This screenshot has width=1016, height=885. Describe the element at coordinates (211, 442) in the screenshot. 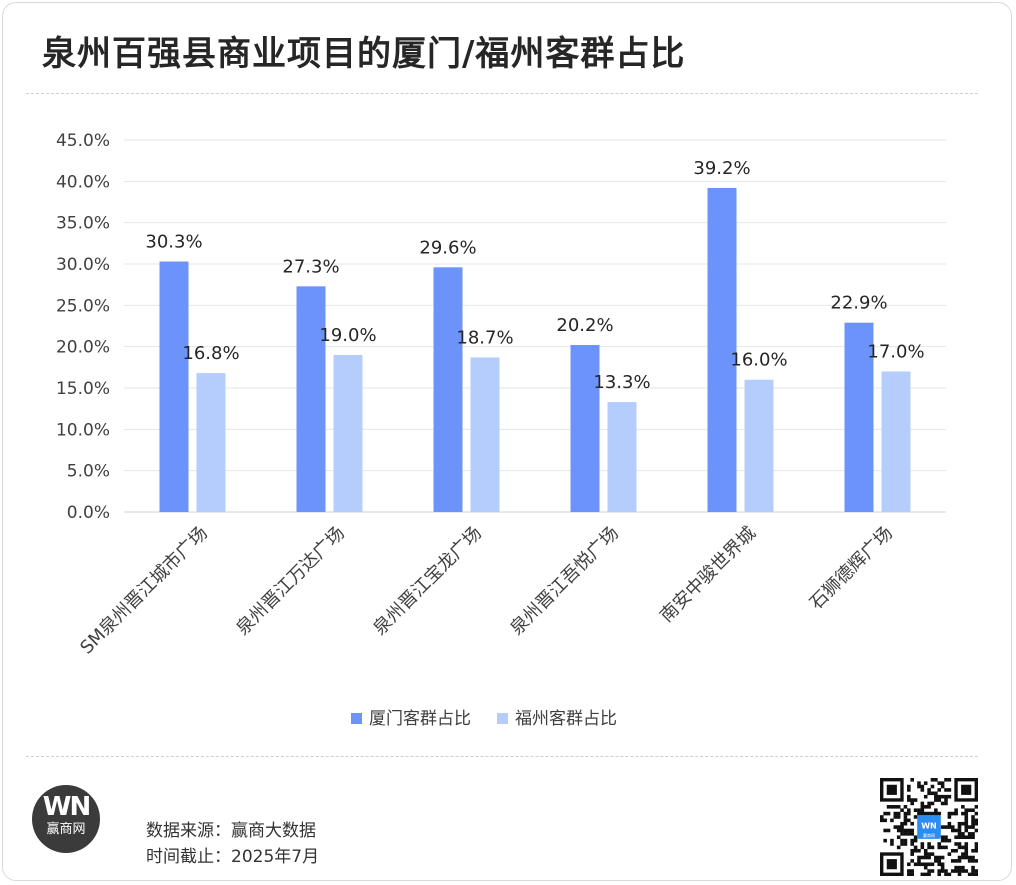

I see `bar-fuzhou` at that location.